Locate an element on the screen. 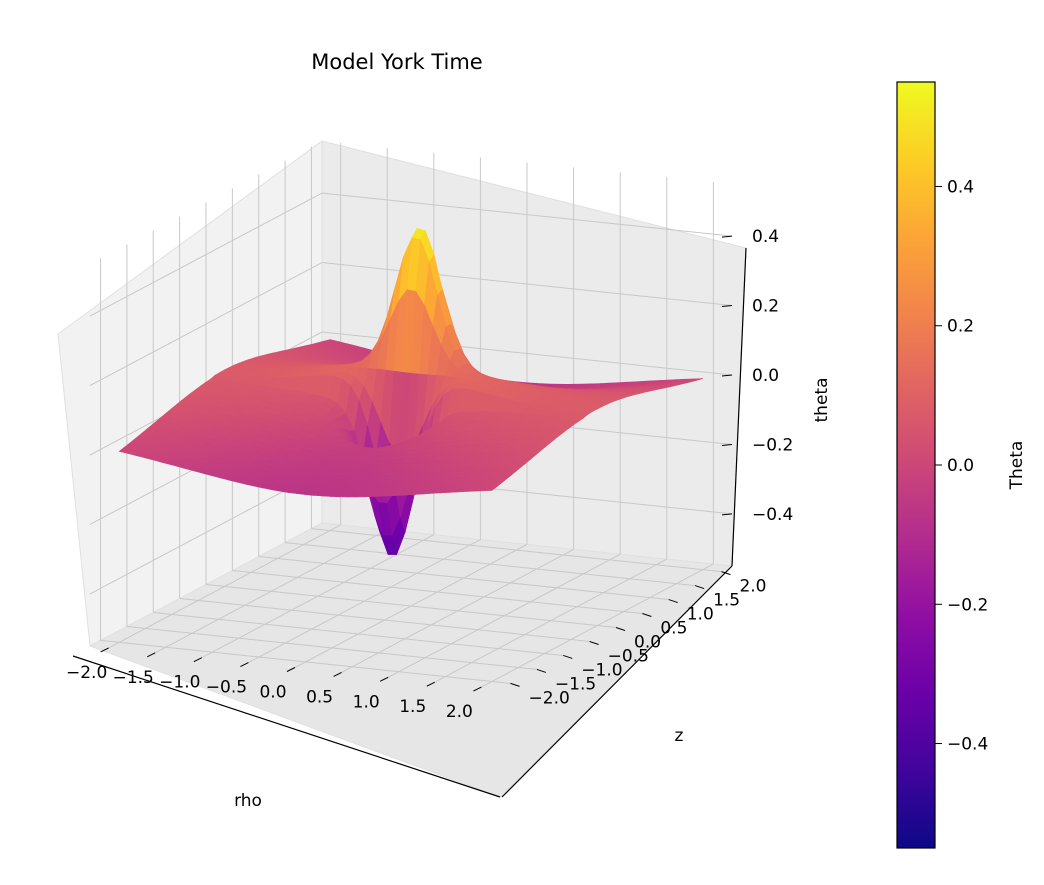 This screenshot has width=1044, height=885. z-tick-label: 0.0 is located at coordinates (647, 643).